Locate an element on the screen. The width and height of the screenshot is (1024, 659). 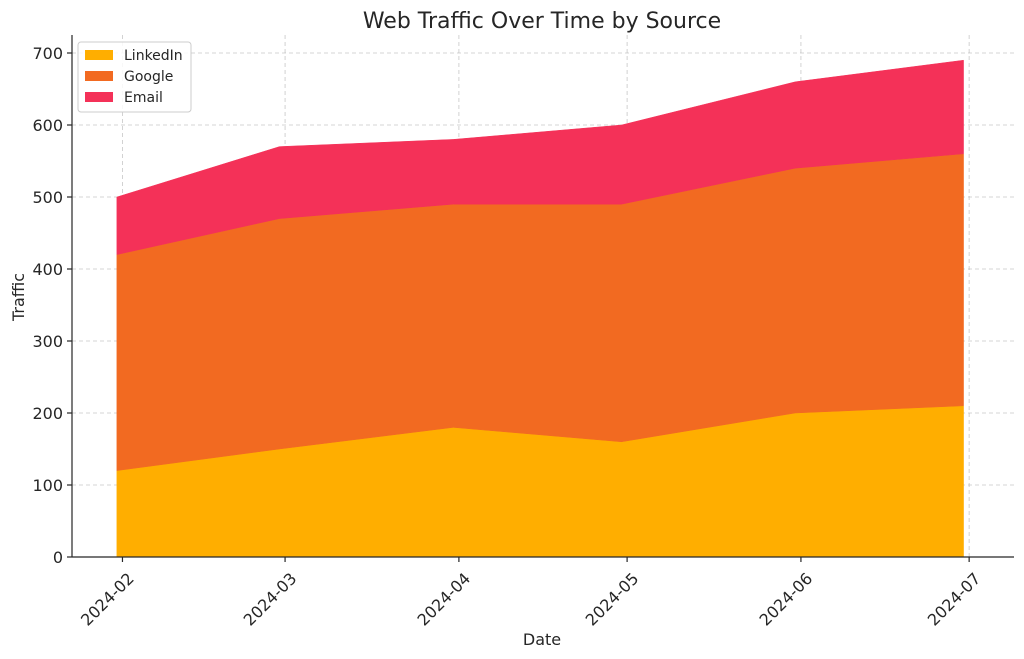
y-tick-label: 100 is located at coordinates (47, 485).